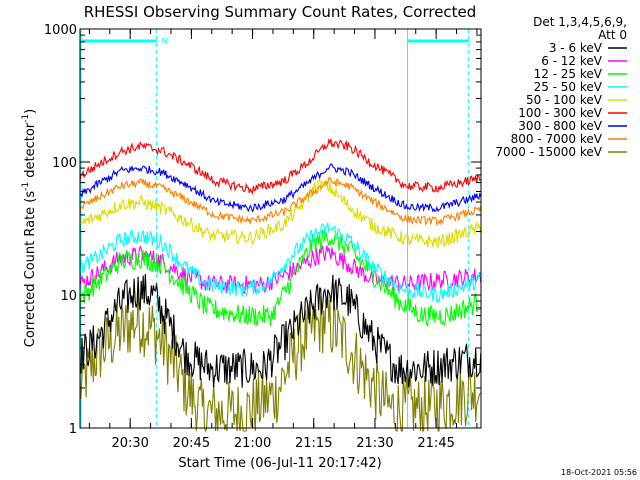 Image resolution: width=640 pixels, height=480 pixels. Describe the element at coordinates (252, 443) in the screenshot. I see `x-tick-label: 21:00` at that location.